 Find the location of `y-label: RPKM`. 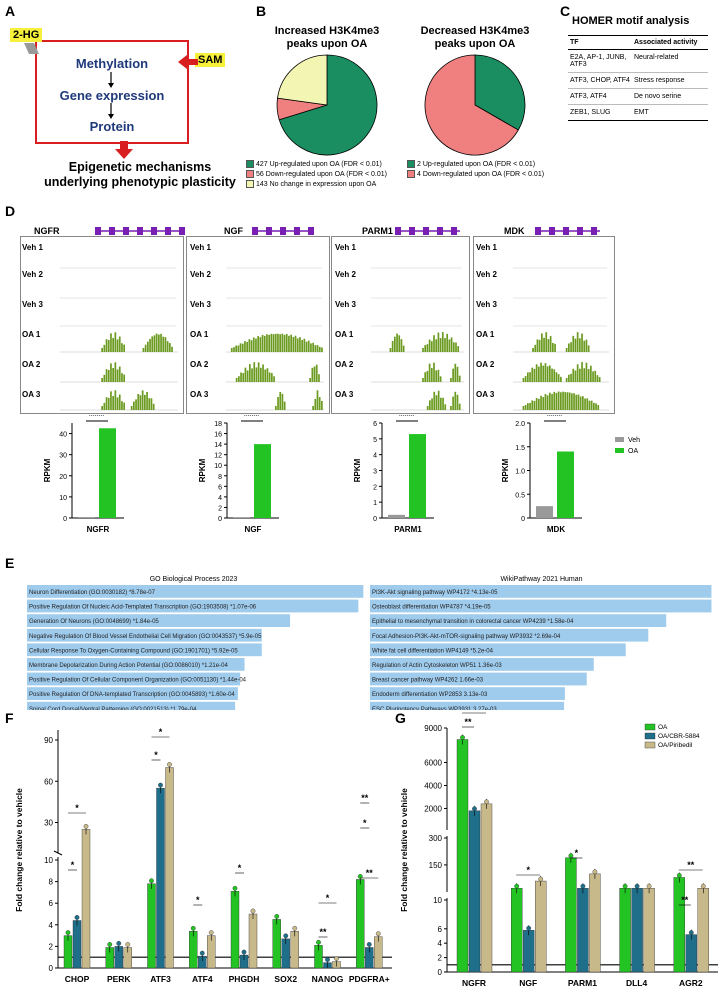

y-label: RPKM is located at coordinates (202, 470).